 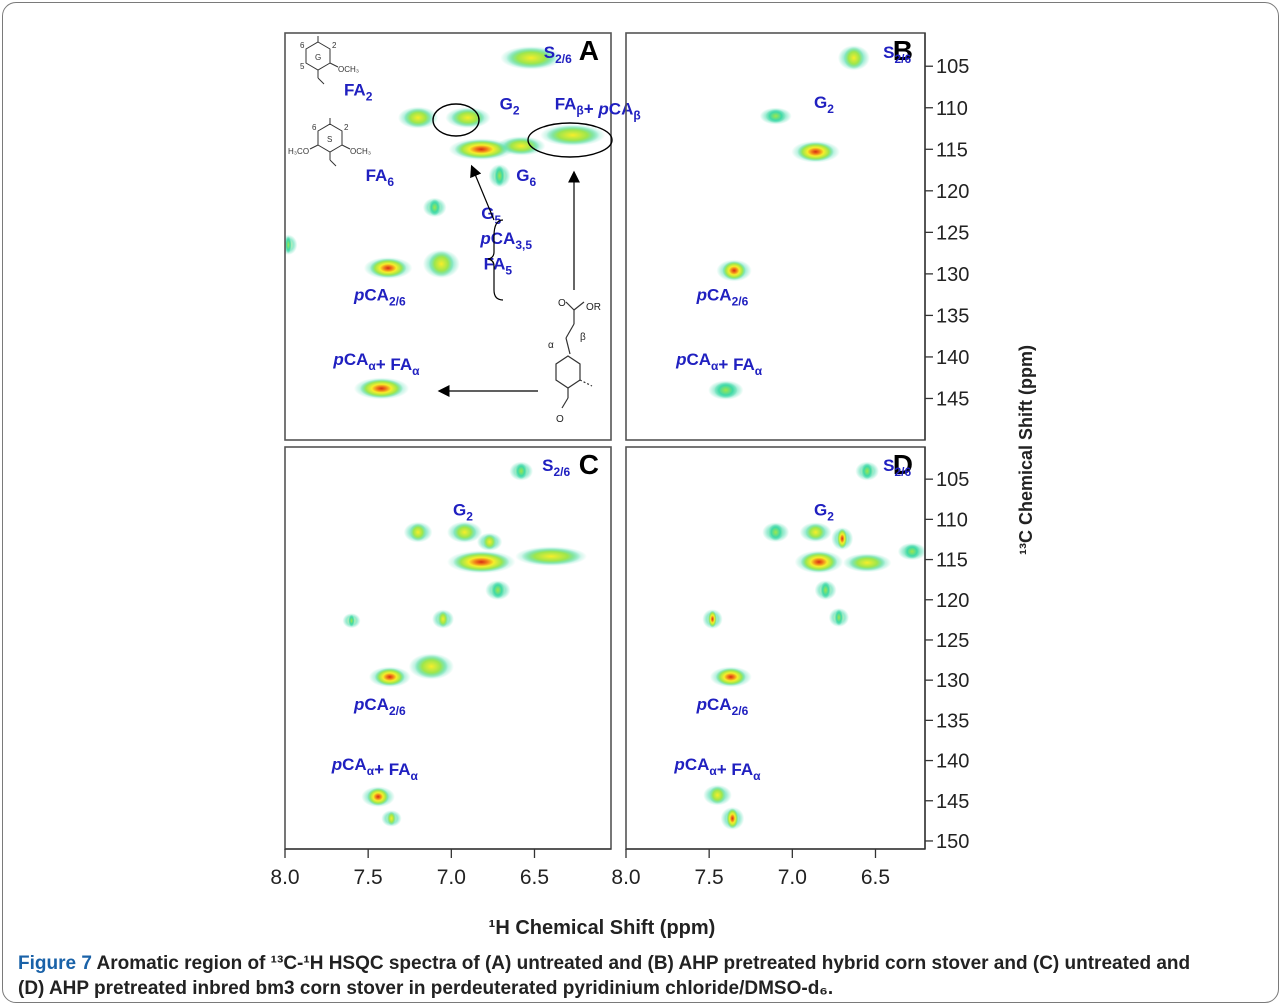 I want to click on peak-label: pCA3,5, so click(x=505, y=240).